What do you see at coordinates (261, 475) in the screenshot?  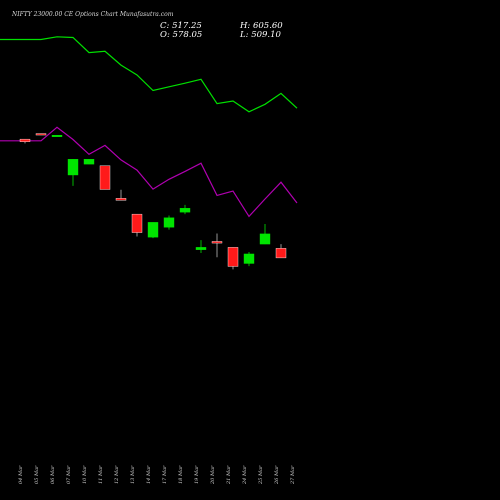 I see `x-tick-label: 25 Mar` at bounding box center [261, 475].